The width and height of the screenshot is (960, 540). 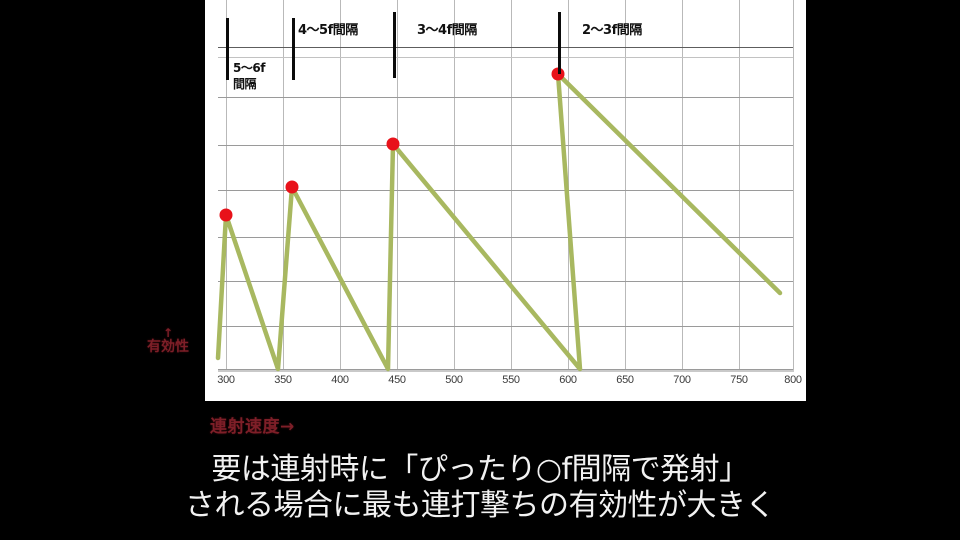 I want to click on xtick-300: 300, so click(x=226, y=380).